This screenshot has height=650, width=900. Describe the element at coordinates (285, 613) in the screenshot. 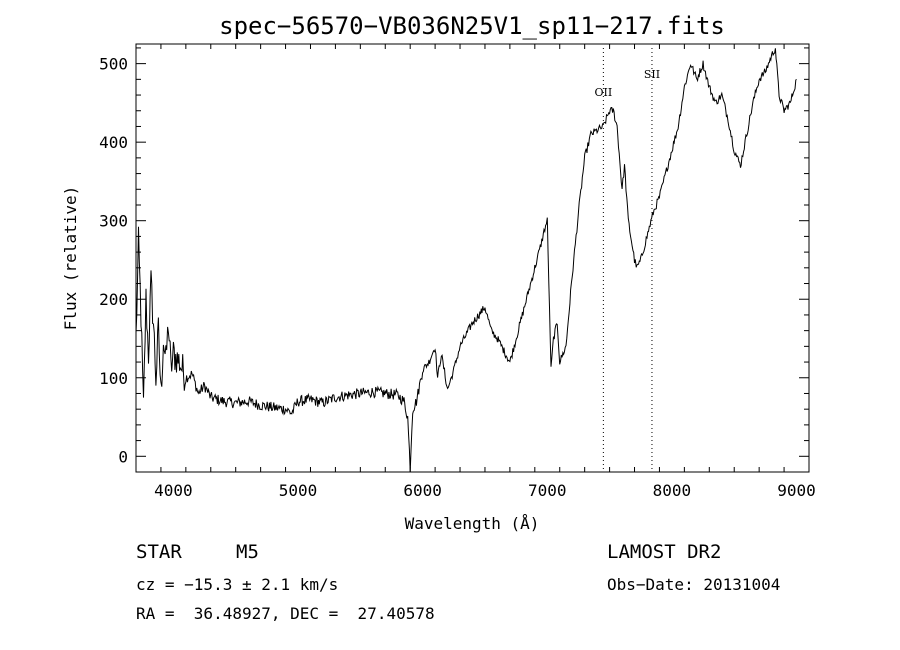

I see `coordinates: RA = 36.48927, DEC = 27.40578` at that location.